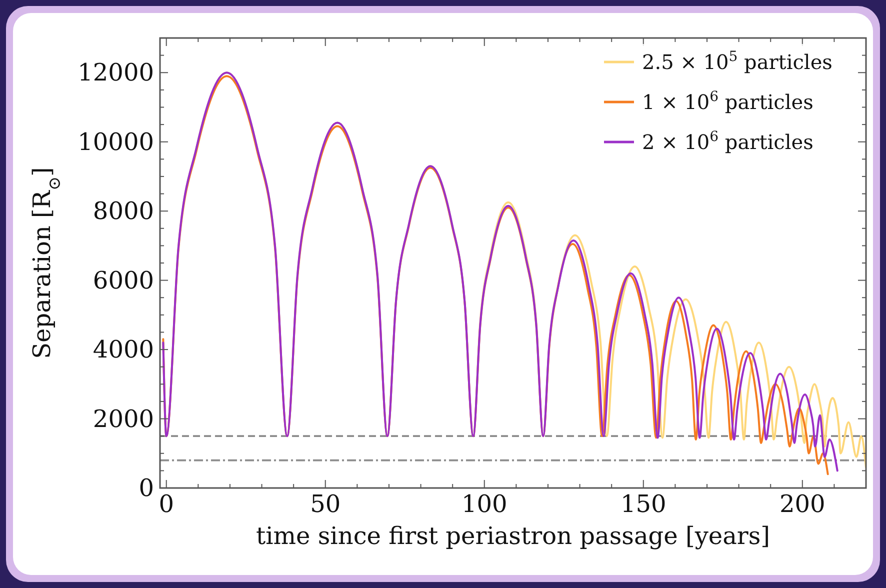  I want to click on y-tick-label: 6000, so click(123, 280).